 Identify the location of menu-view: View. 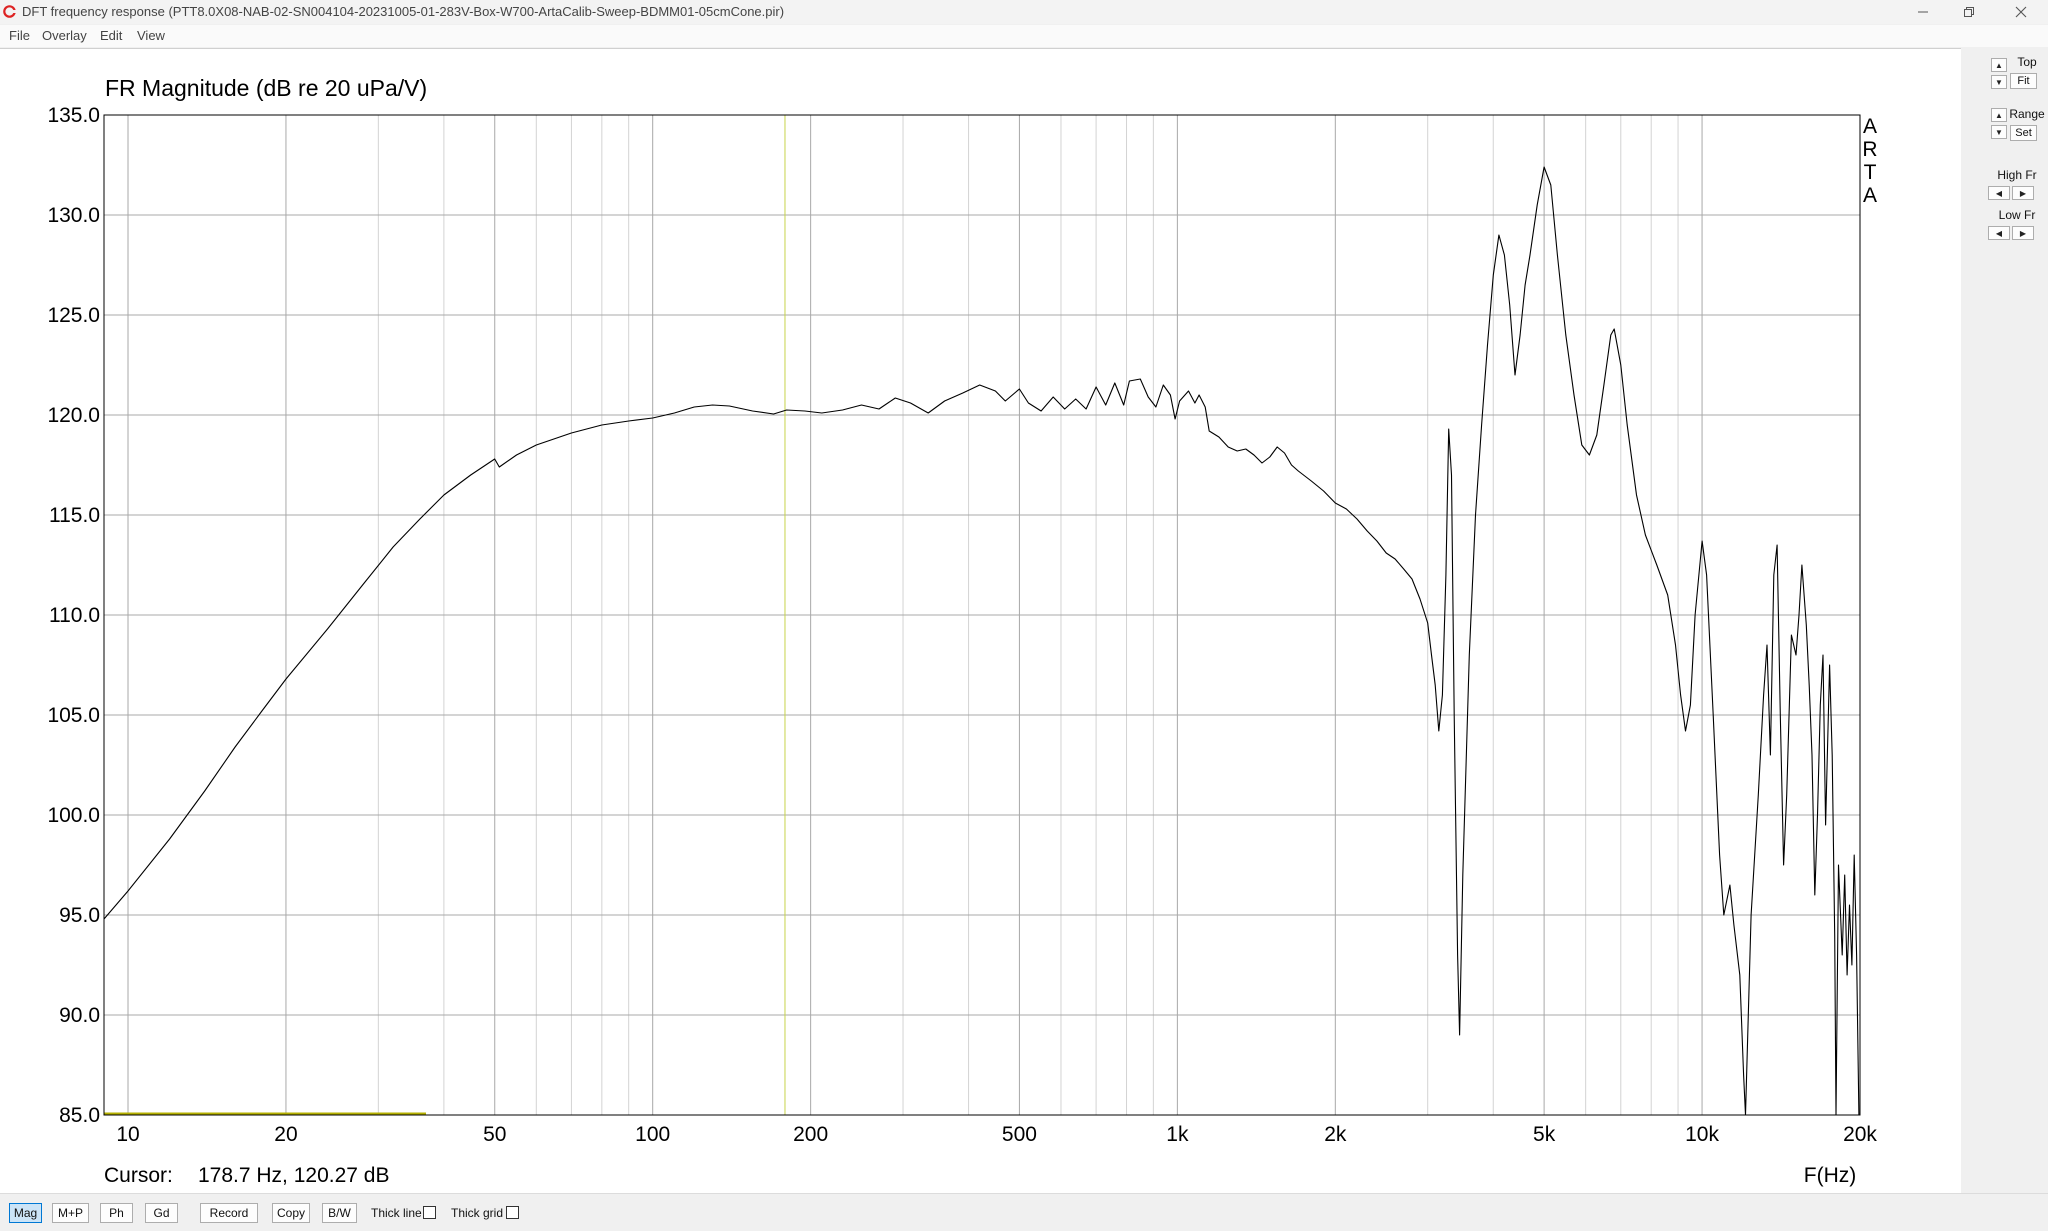
(151, 35).